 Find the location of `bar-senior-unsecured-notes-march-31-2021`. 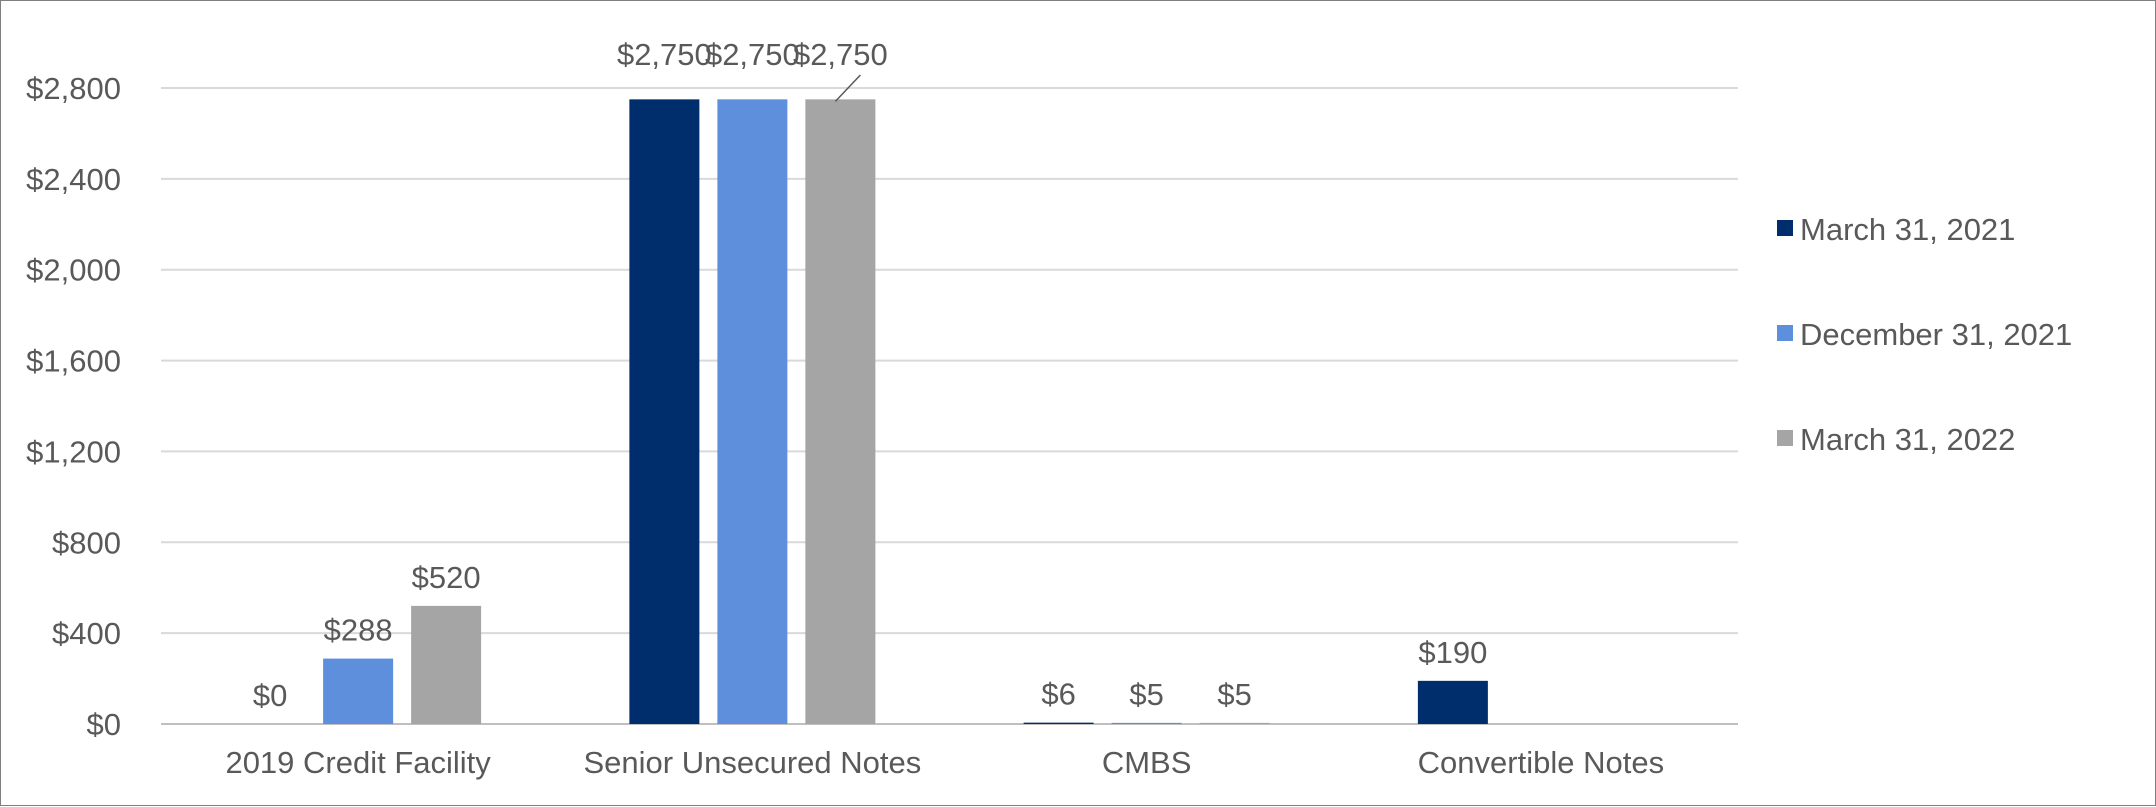

bar-senior-unsecured-notes-march-31-2021 is located at coordinates (664, 412).